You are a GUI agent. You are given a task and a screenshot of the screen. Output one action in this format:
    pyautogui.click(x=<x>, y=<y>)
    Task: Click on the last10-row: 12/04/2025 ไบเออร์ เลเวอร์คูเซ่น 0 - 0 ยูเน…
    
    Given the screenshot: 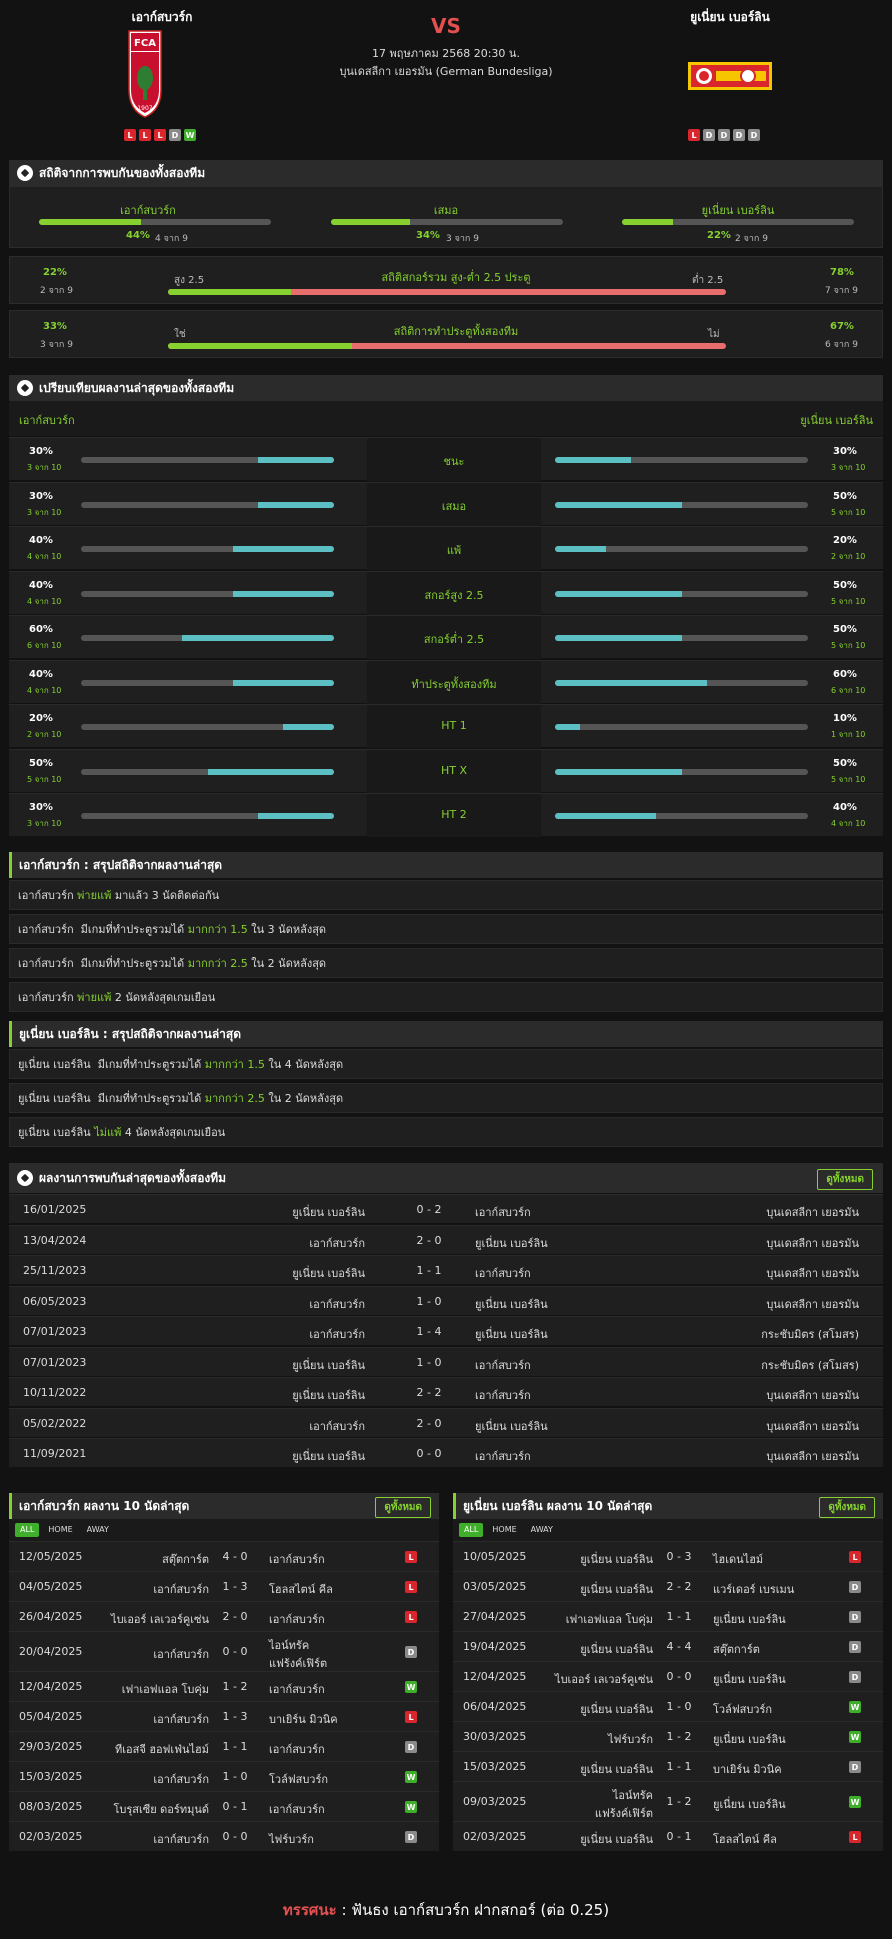 What is the action you would take?
    pyautogui.click(x=668, y=1676)
    